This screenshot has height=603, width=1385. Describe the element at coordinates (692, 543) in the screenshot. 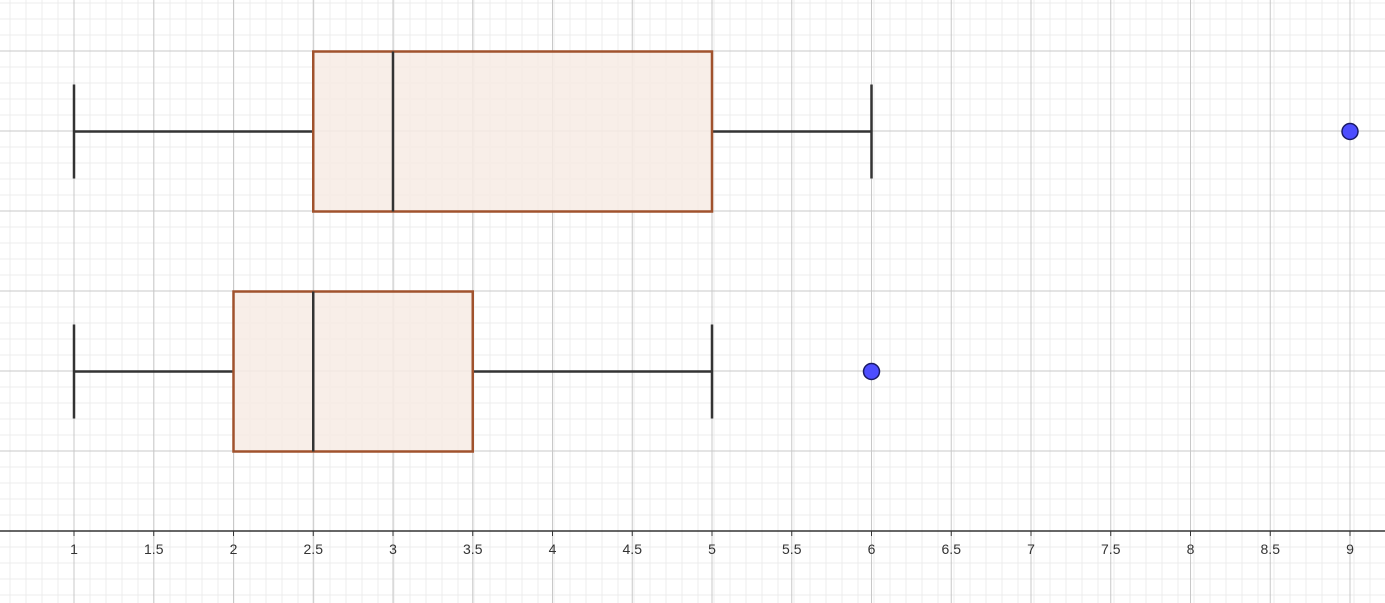

I see `x-axis: 1 1.5 2 2.5 3 3.5 4 4.5 5 5.5 6 6.5 7 7.5 8 8.5 9` at that location.